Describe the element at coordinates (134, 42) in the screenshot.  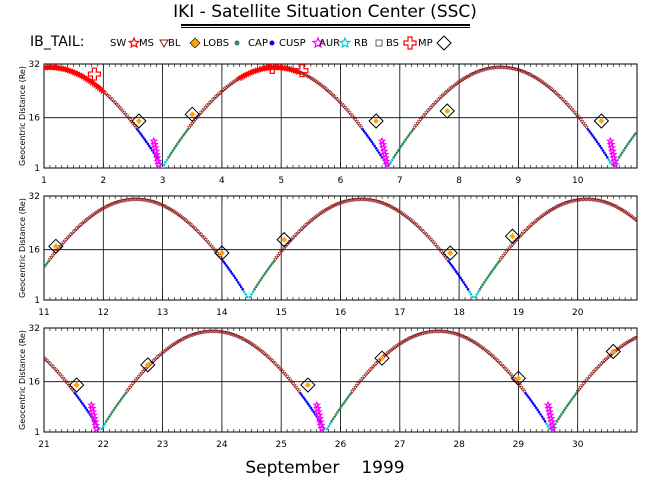
I see `legend-marker-sw` at that location.